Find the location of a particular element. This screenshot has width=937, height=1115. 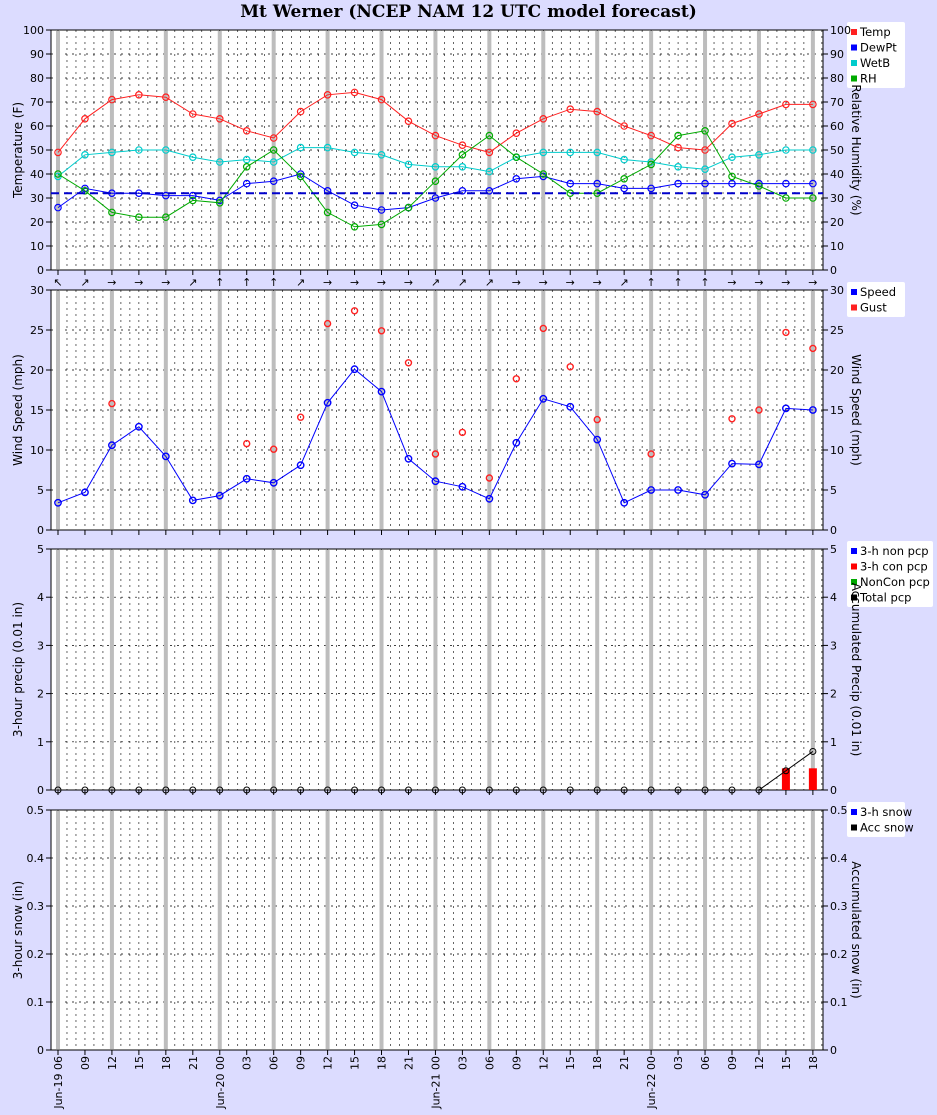

y-tick-label-left: 0 is located at coordinates (40, 790).